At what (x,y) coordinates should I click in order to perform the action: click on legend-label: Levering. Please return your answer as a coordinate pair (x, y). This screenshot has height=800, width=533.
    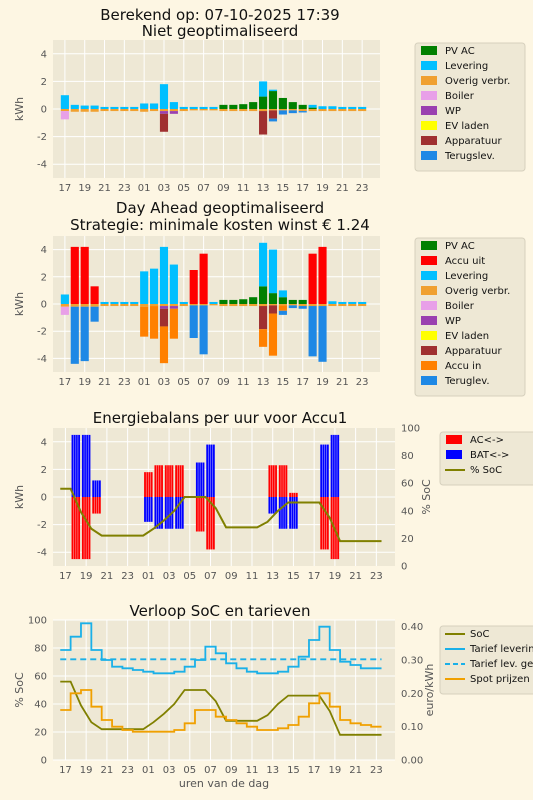
    Looking at the image, I should click on (466, 66).